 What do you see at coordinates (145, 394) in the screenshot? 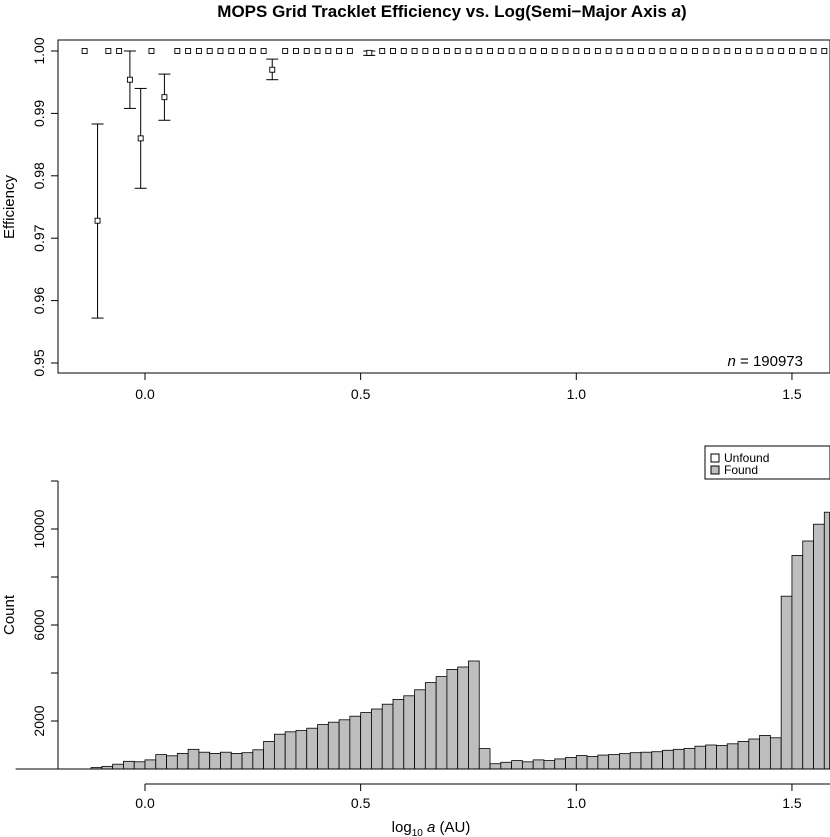
I see `efficiency-x-tick-label: 0.0` at bounding box center [145, 394].